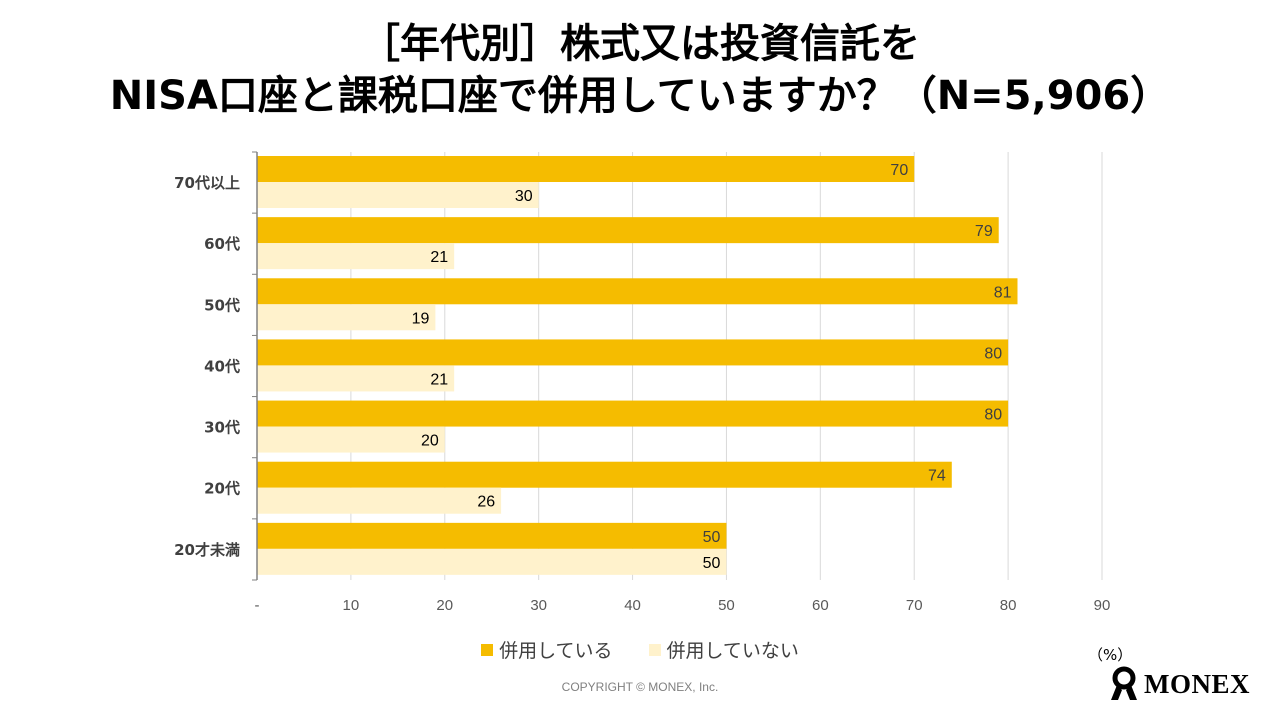 The height and width of the screenshot is (720, 1280). What do you see at coordinates (712, 537) in the screenshot?
I see `data-label-1-6: 50` at bounding box center [712, 537].